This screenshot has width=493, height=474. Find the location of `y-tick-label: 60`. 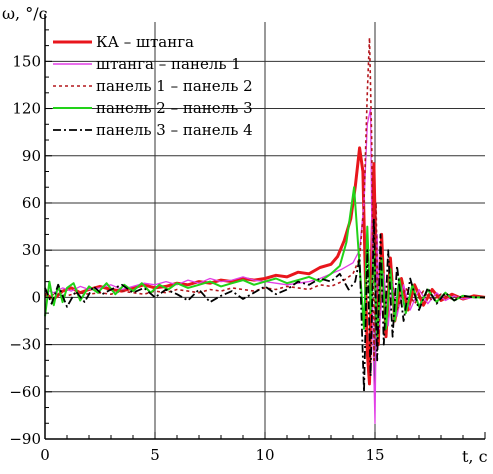

y-tick-label: 60 is located at coordinates (31, 203).